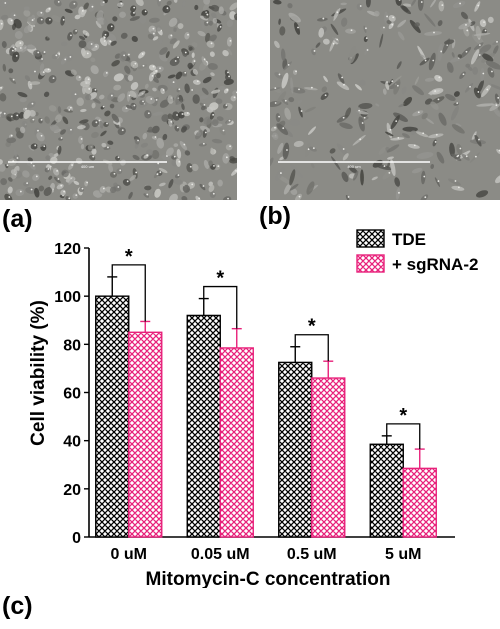  Describe the element at coordinates (220, 279) in the screenshot. I see `significance-star: *` at that location.